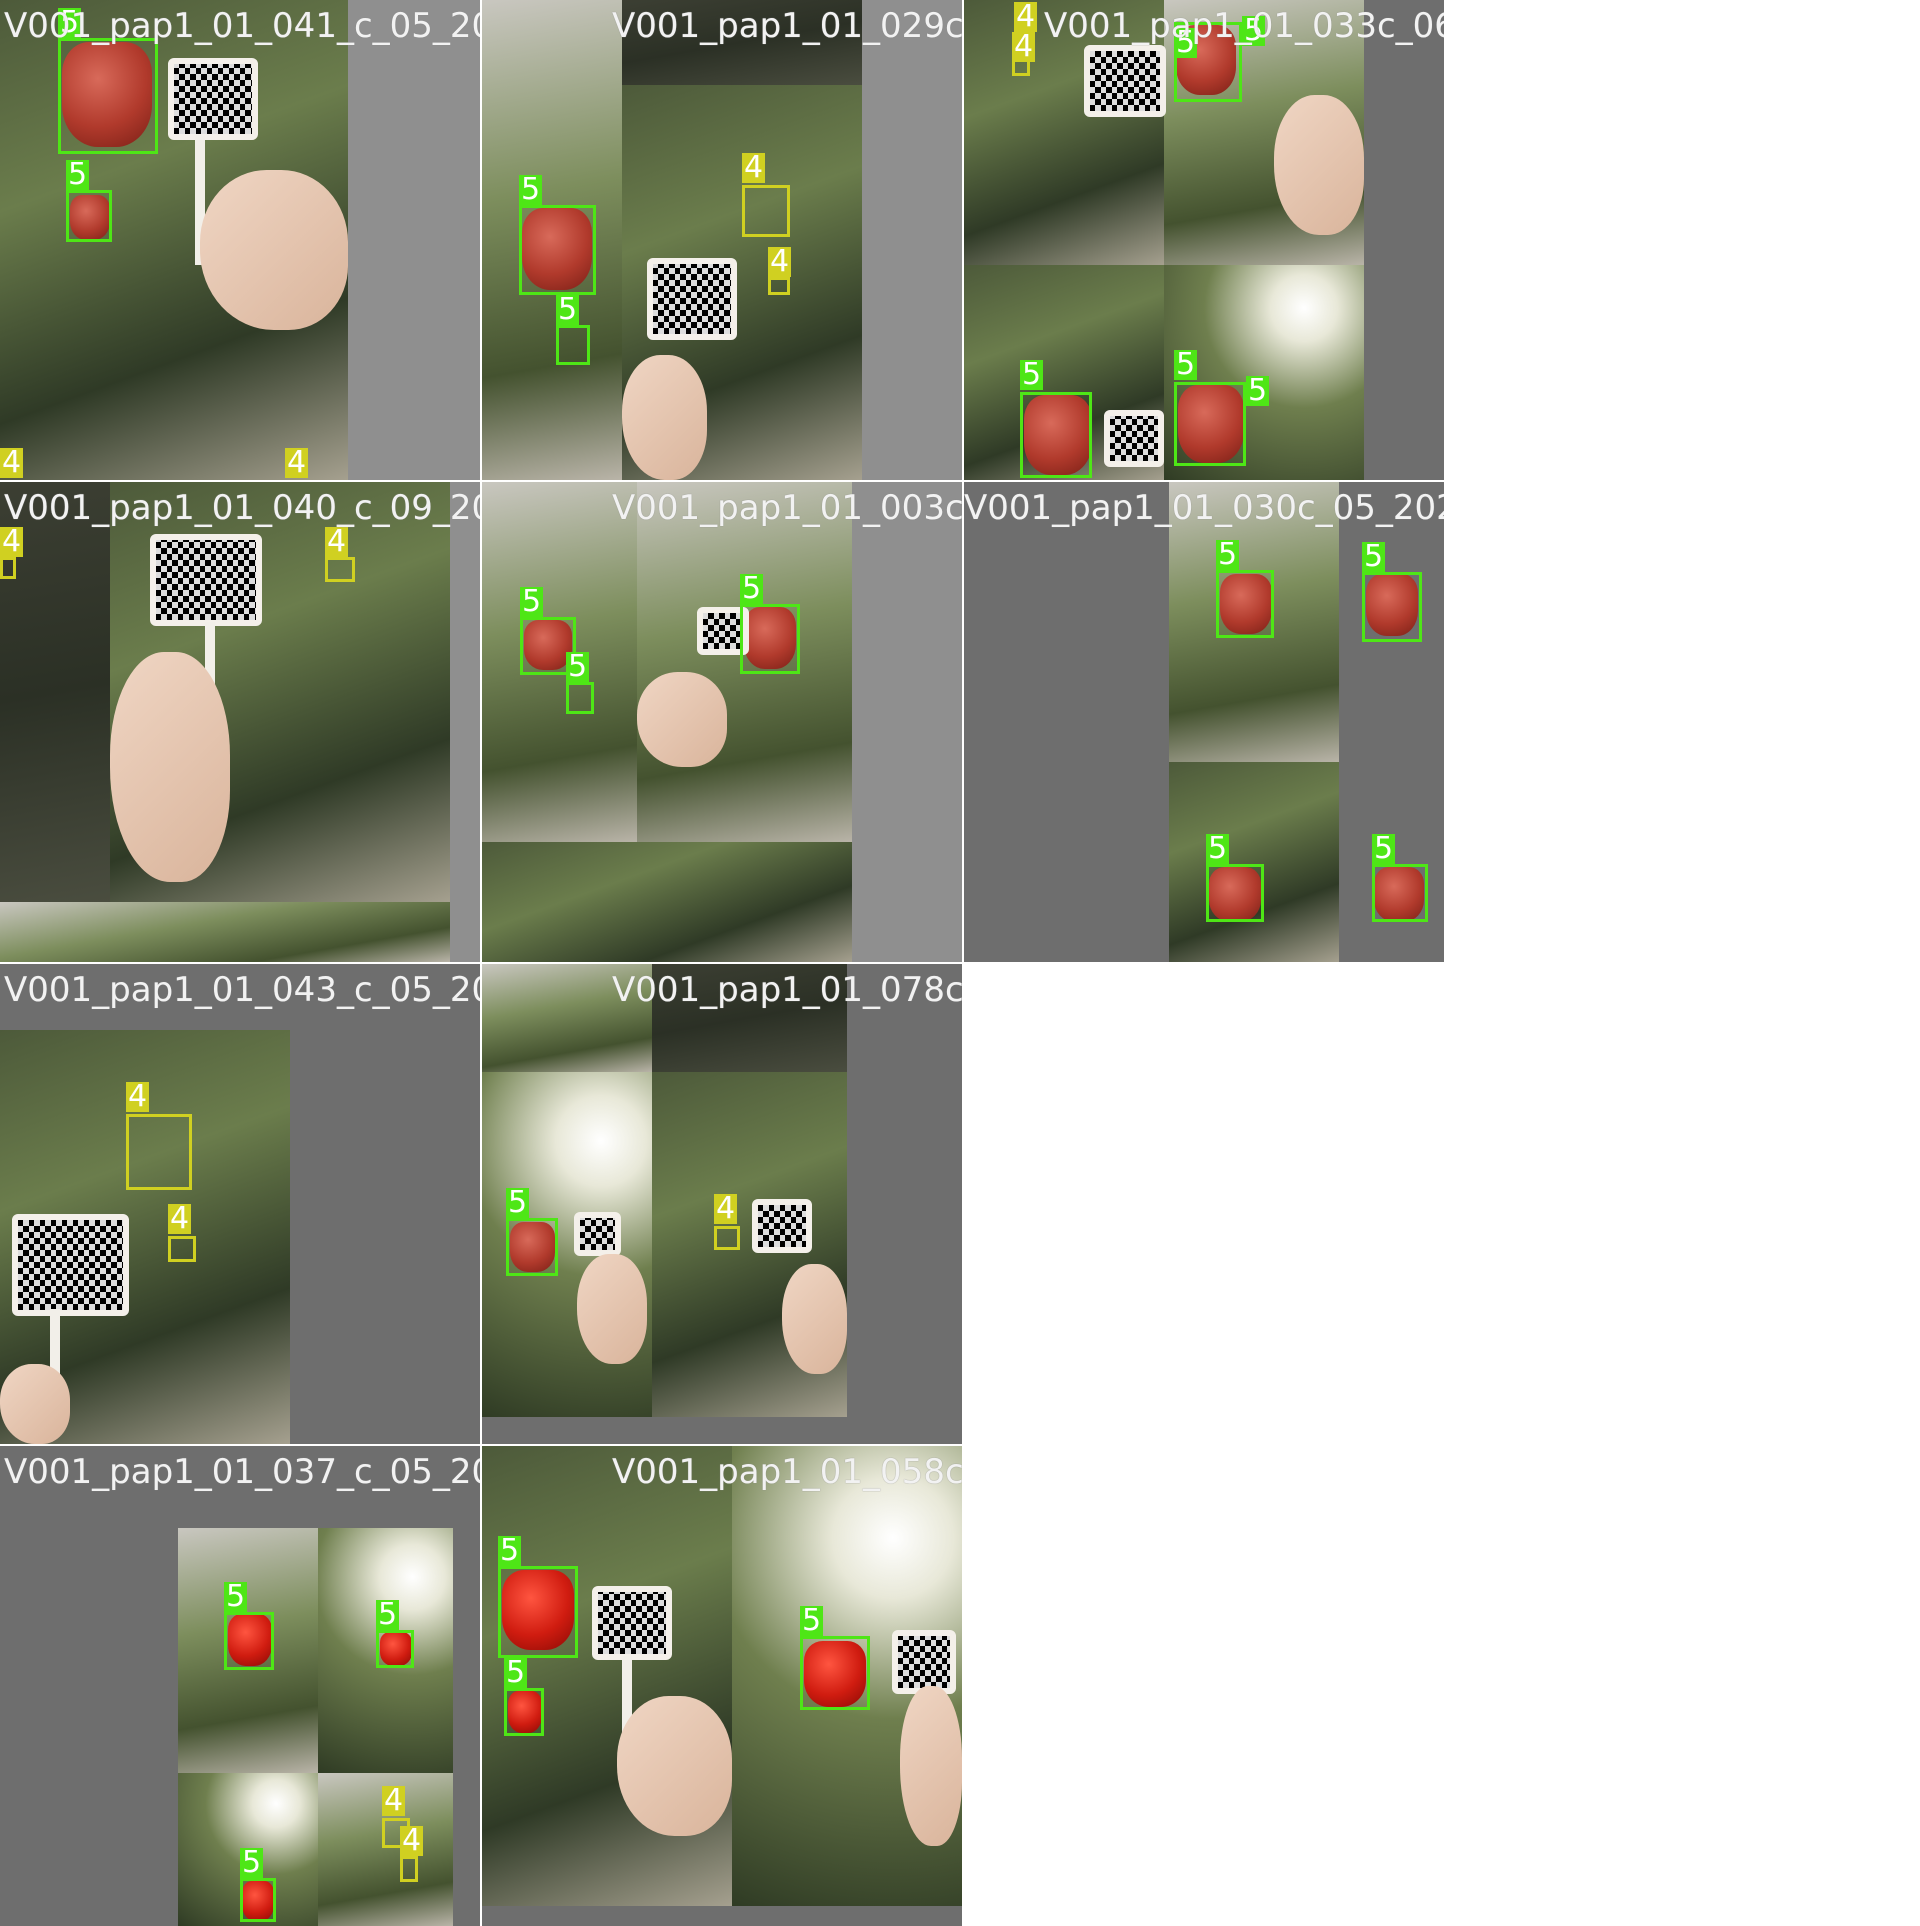 This screenshot has height=1926, width=1920. Describe the element at coordinates (242, 1472) in the screenshot. I see `image-caption: V001_pap1_01_037_c_05_20220103_21_003058` at that location.